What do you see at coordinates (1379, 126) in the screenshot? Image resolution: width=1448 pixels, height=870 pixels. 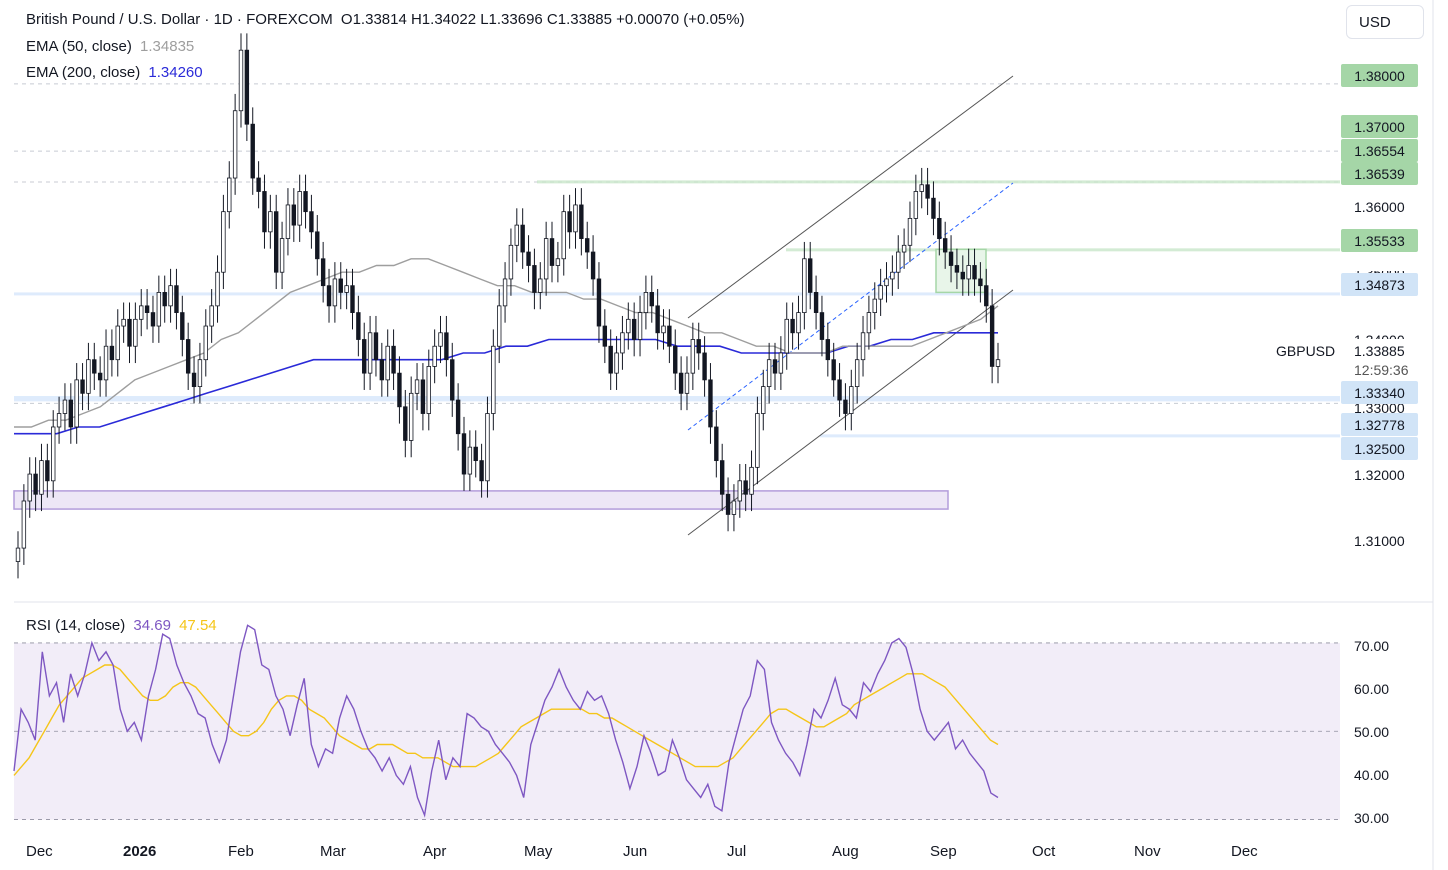 I see `resistance-tag: 1.37000` at bounding box center [1379, 126].